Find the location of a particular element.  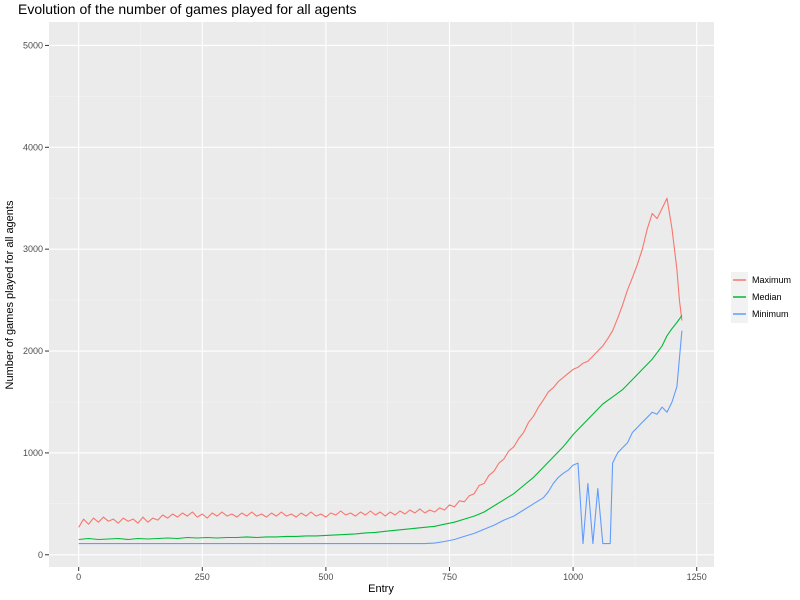

y-tick-label: 2000 is located at coordinates (33, 351).